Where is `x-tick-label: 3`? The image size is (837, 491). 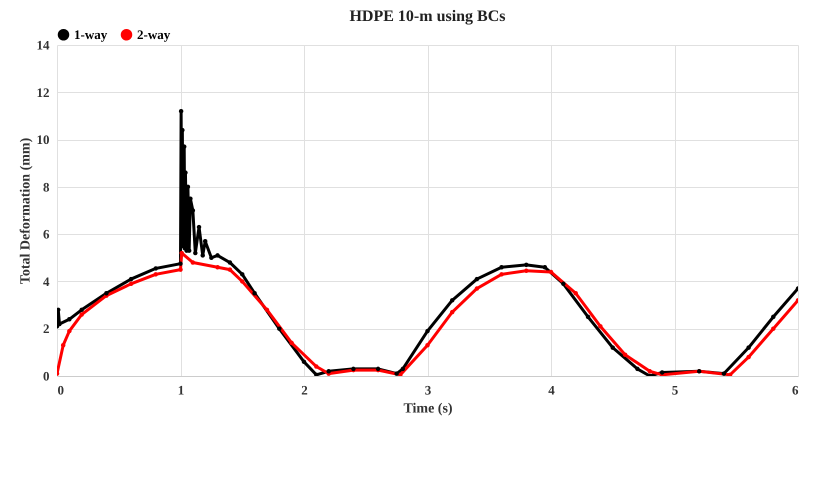 x-tick-label: 3 is located at coordinates (428, 390).